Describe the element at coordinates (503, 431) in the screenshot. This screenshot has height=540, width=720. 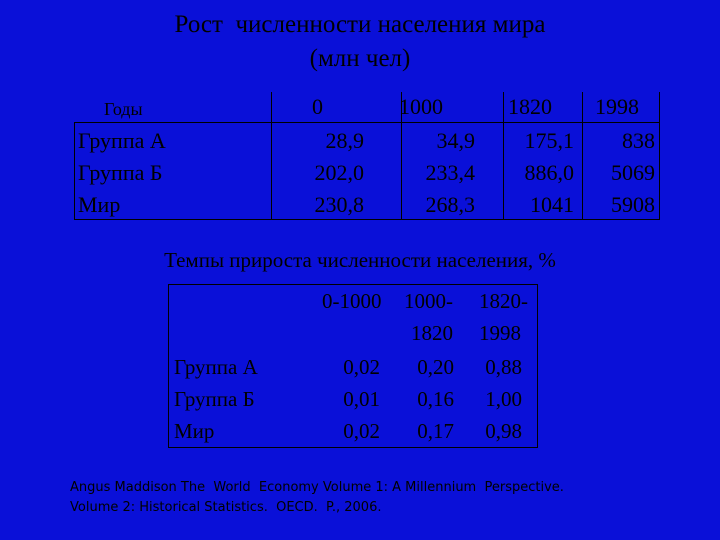
I see `table-cell: 0,98` at that location.